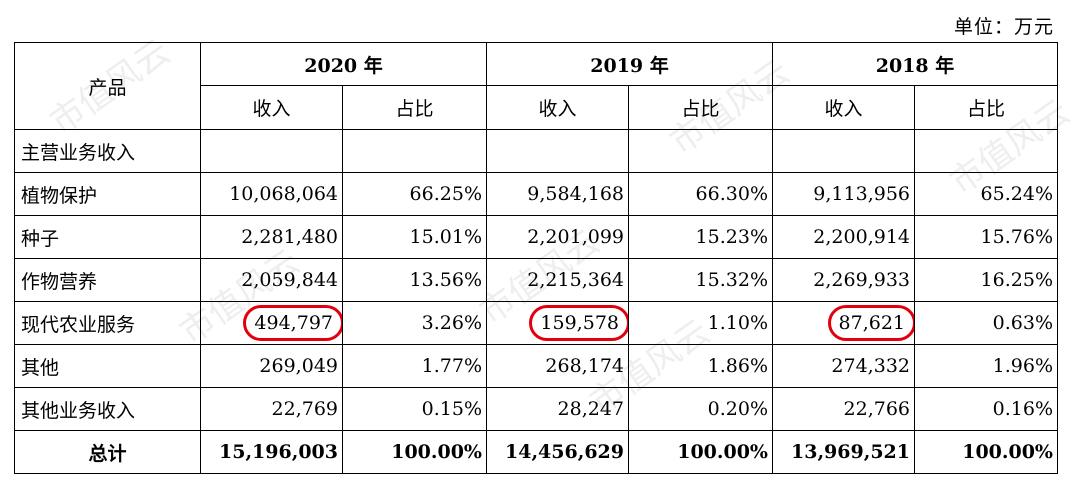  What do you see at coordinates (107, 280) in the screenshot?
I see `product-name: 作物营养` at bounding box center [107, 280].